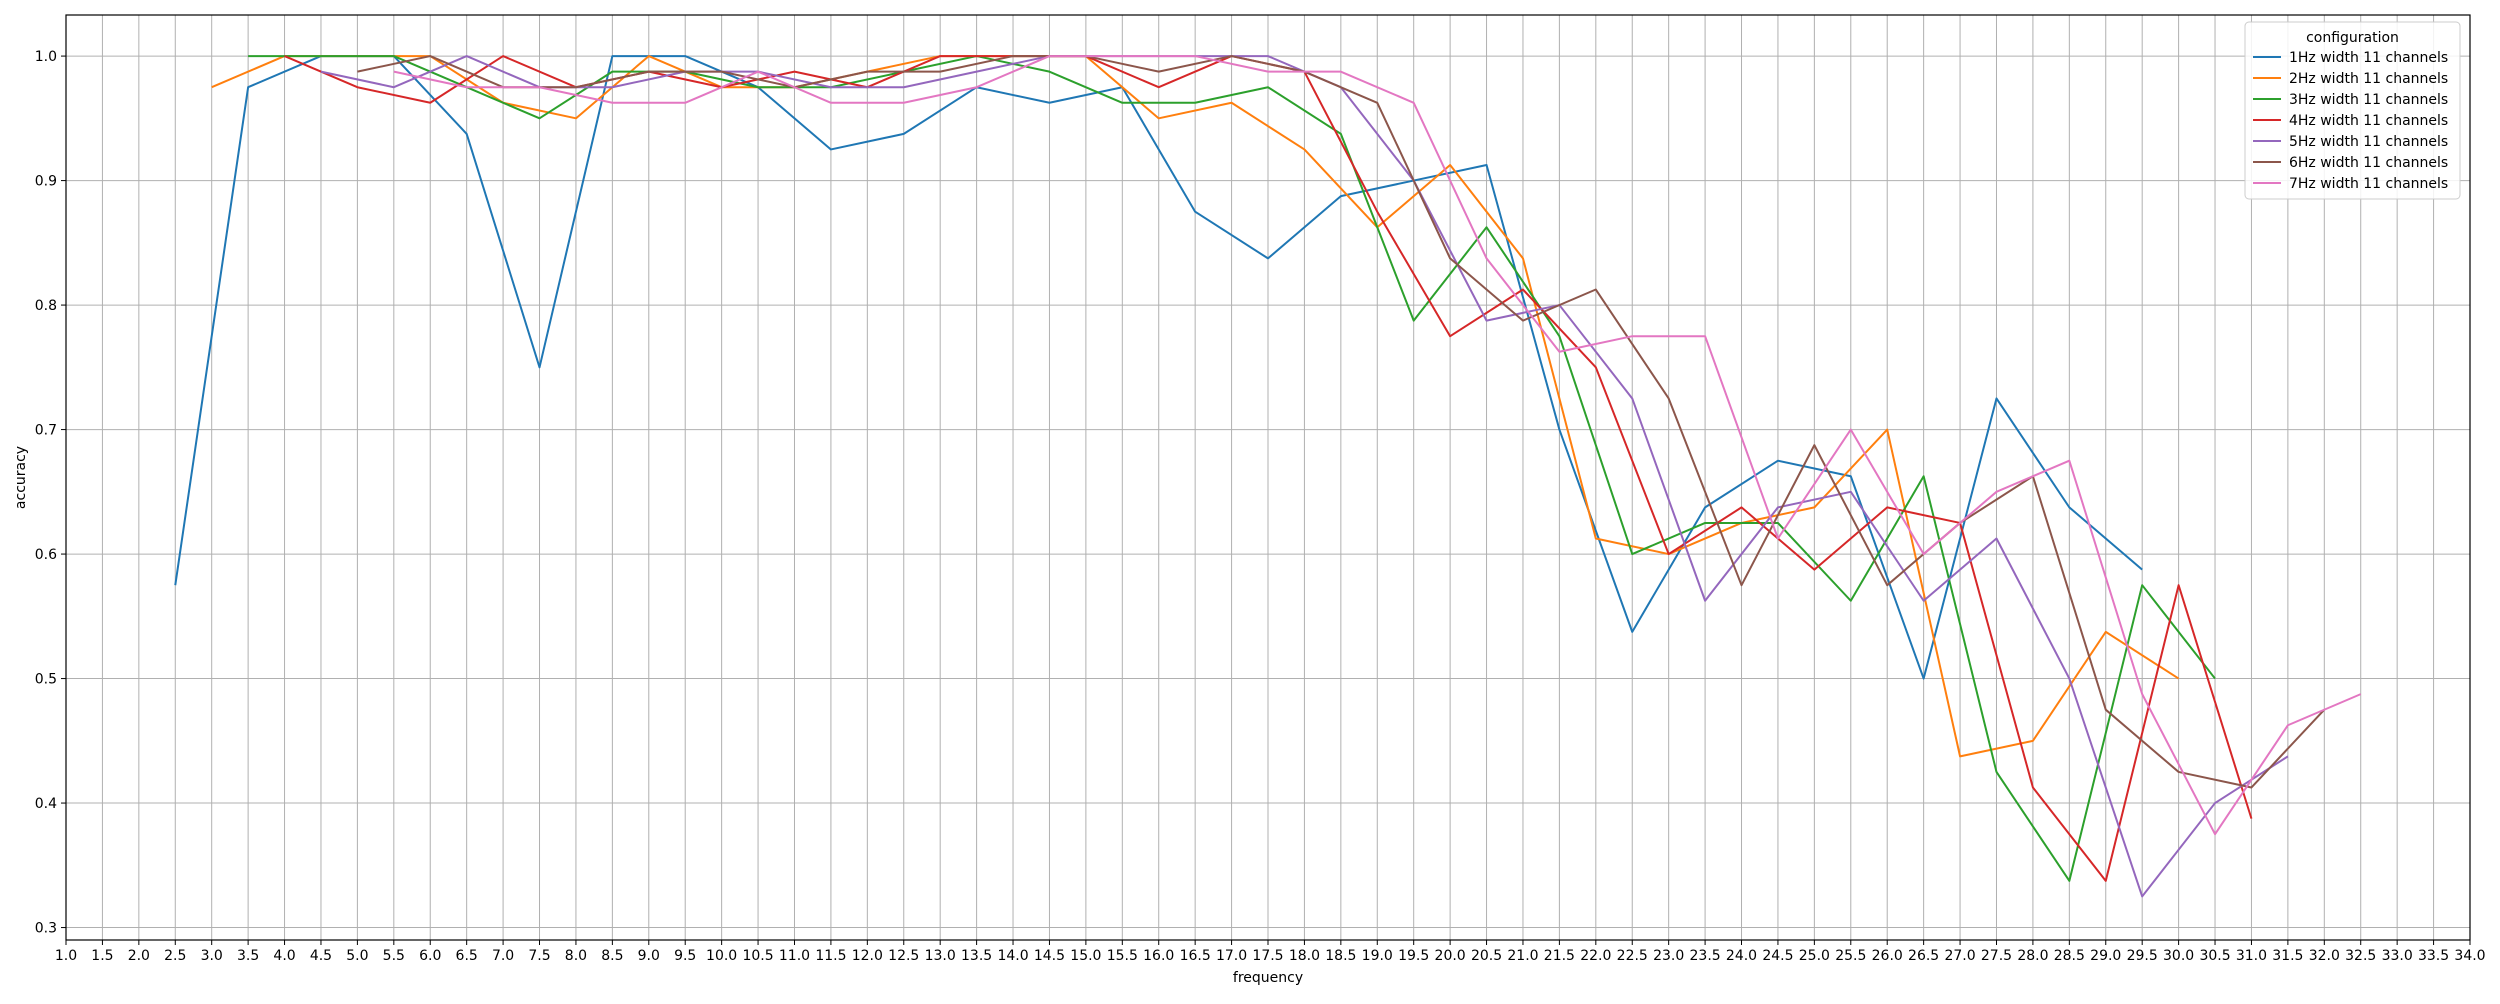 This screenshot has width=2500, height=1004. What do you see at coordinates (2368, 142) in the screenshot?
I see `legend-entry-label: 5Hz width 11 channels` at bounding box center [2368, 142].